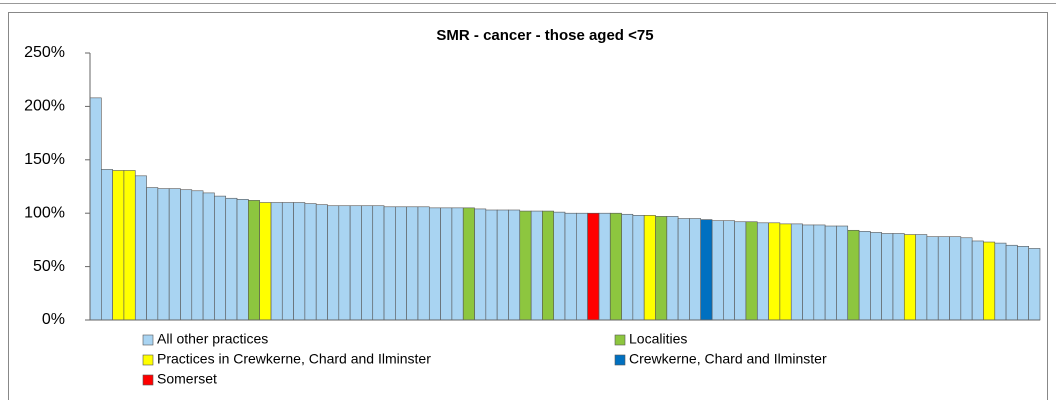  Describe the element at coordinates (728, 359) in the screenshot. I see `legend-label: Crewkerne, Chard and Ilminster` at that location.